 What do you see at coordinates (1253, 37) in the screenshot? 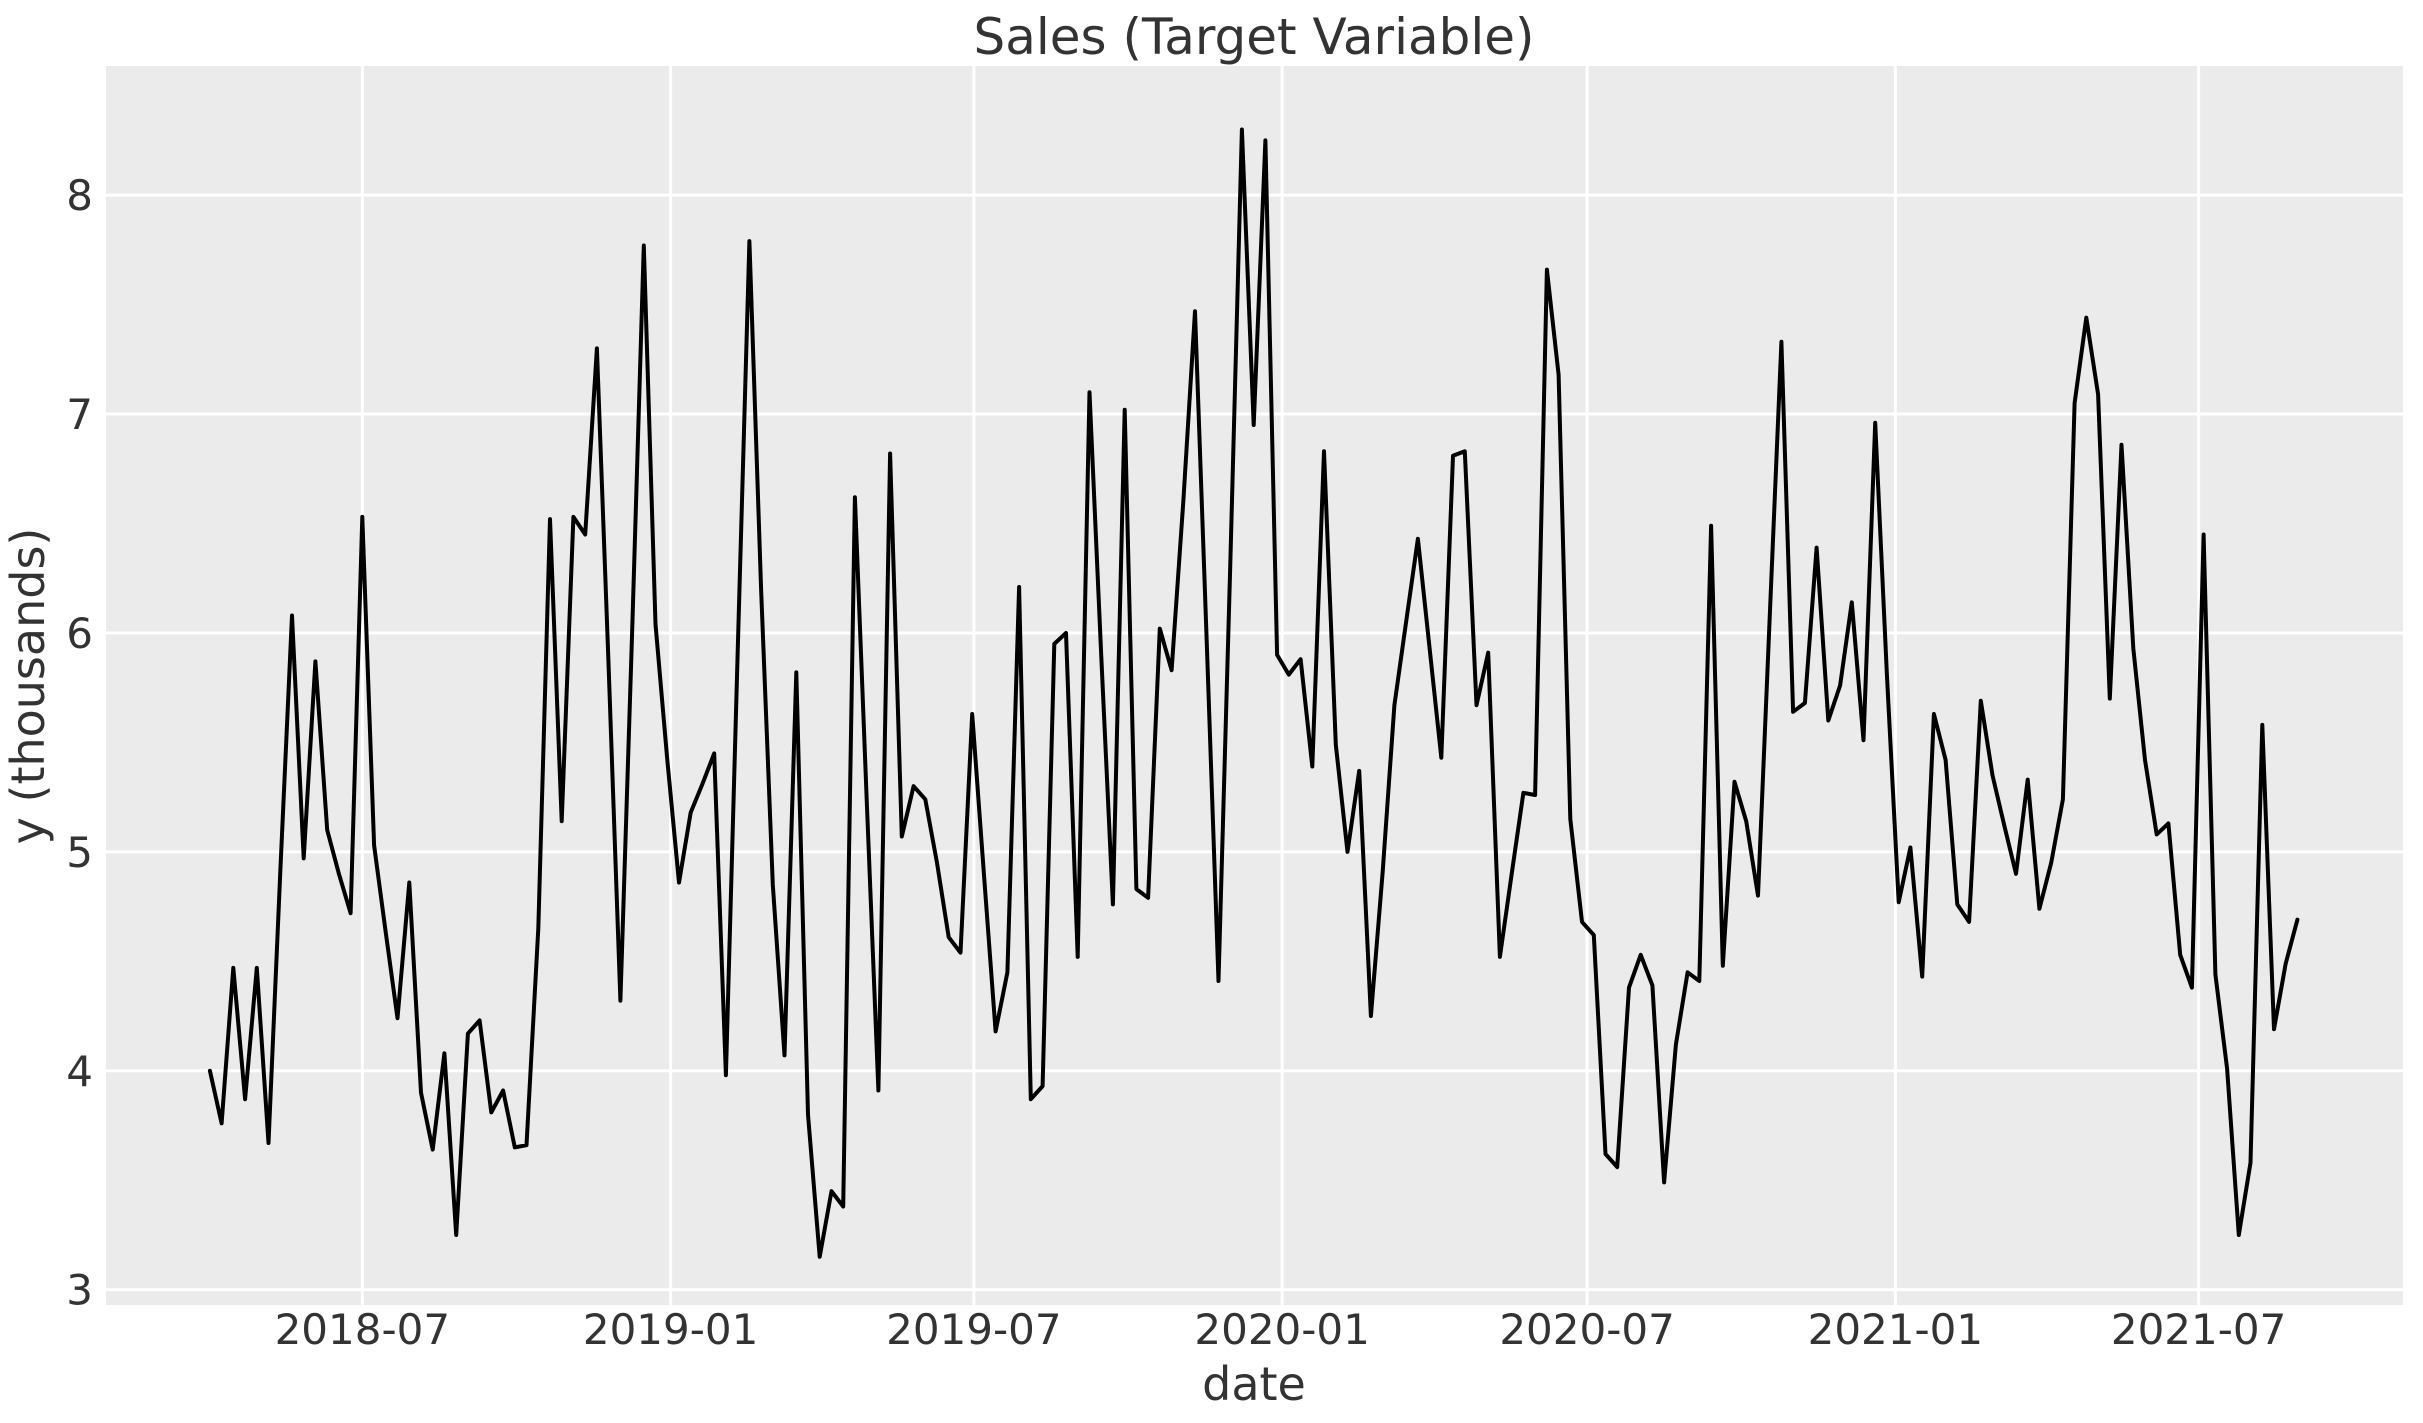
I see `chart-title: Sales (Target Variable)` at bounding box center [1253, 37].